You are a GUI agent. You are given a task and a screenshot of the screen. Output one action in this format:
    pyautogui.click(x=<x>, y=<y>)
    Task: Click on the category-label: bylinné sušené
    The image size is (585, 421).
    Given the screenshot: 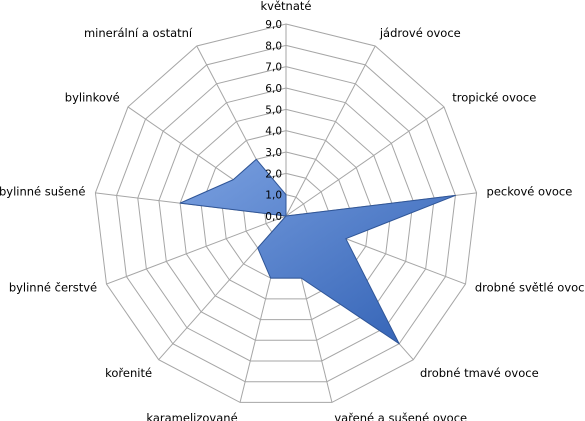 What is the action you would take?
    pyautogui.click(x=42, y=192)
    